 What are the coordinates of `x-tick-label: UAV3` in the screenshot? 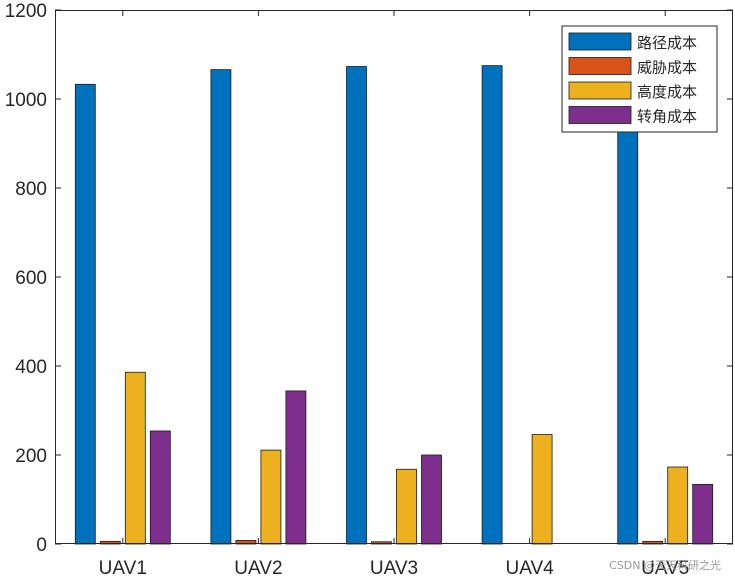 It's located at (394, 567).